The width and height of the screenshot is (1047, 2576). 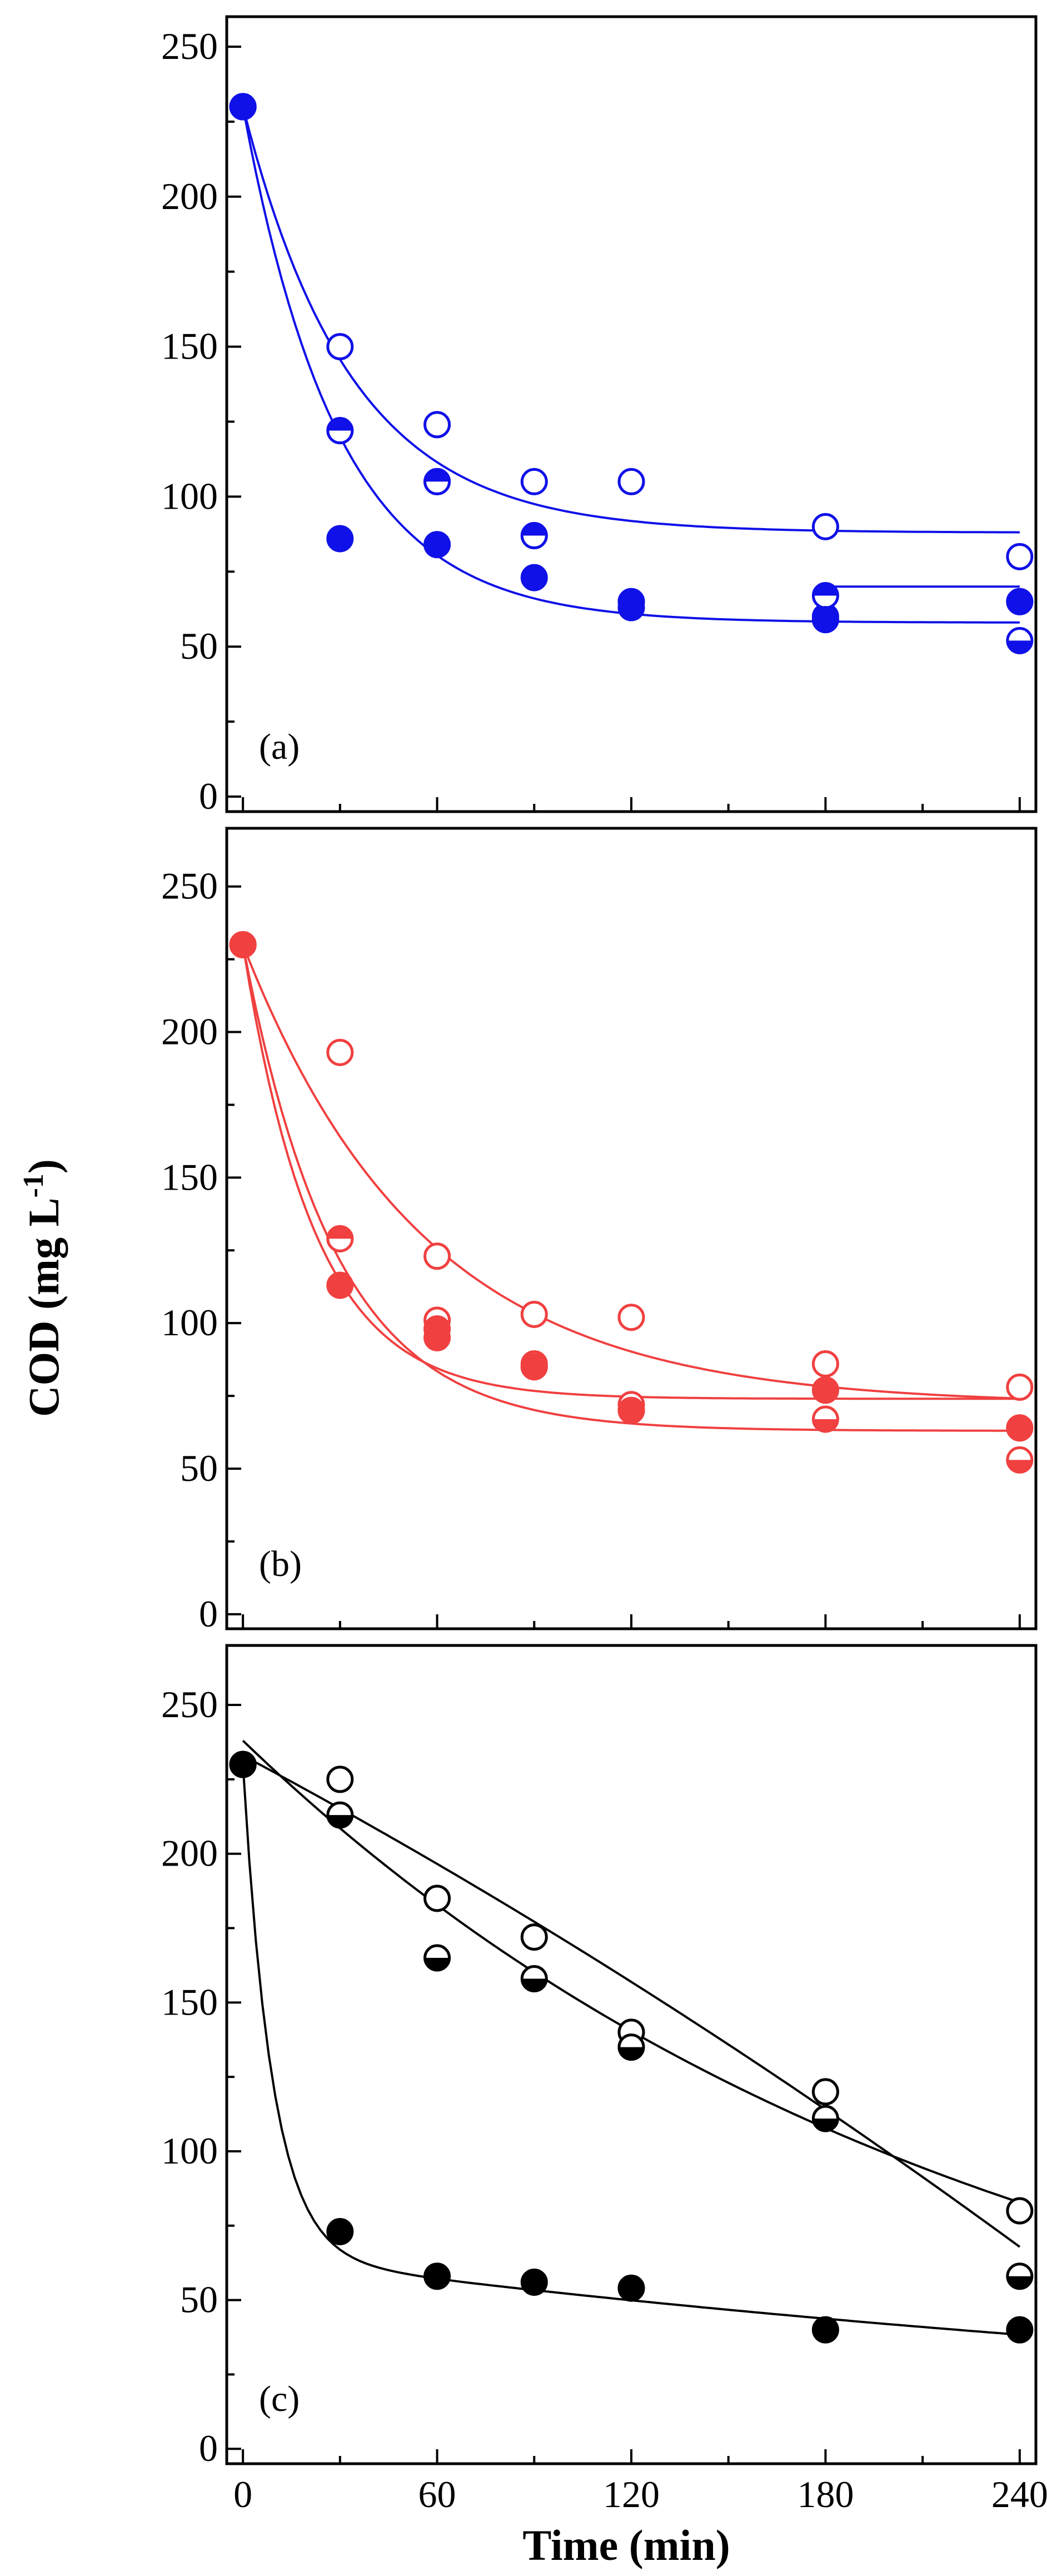 I want to click on x-tick-label: 0, so click(x=243, y=2494).